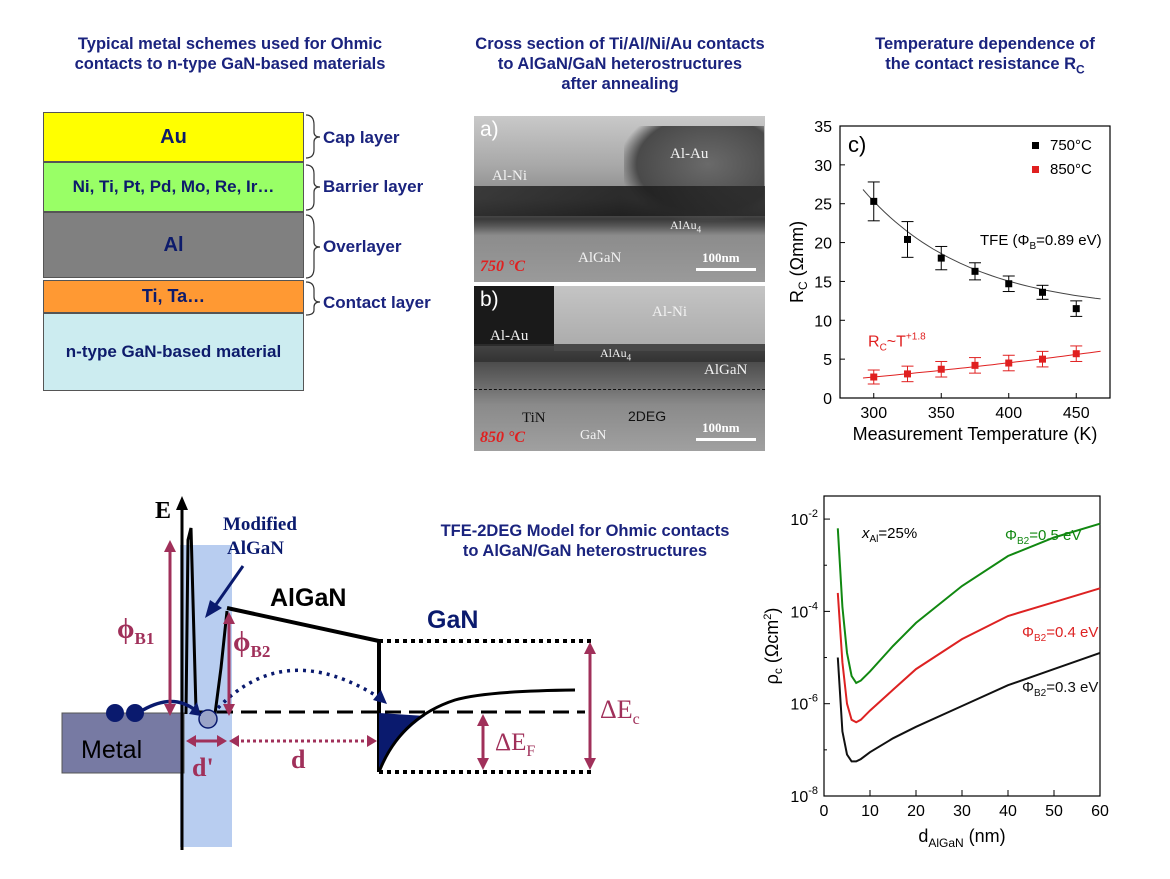  What do you see at coordinates (534, 418) in the screenshot?
I see `tem-label-tin: TiN` at bounding box center [534, 418].